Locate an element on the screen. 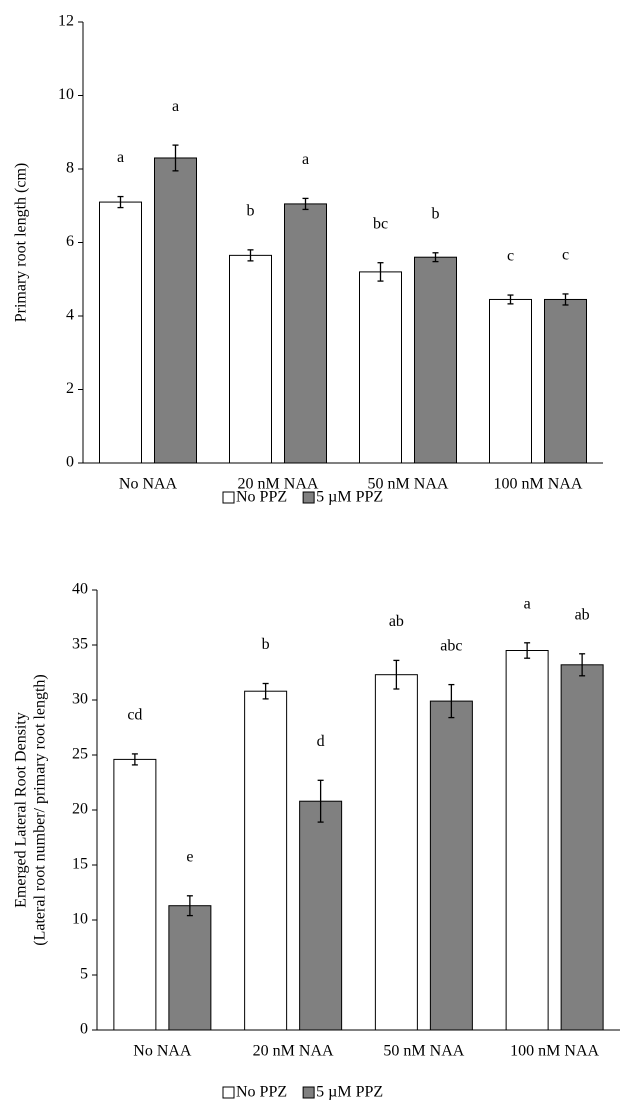 The height and width of the screenshot is (1115, 624). y-tick-label: 25 is located at coordinates (80, 754).